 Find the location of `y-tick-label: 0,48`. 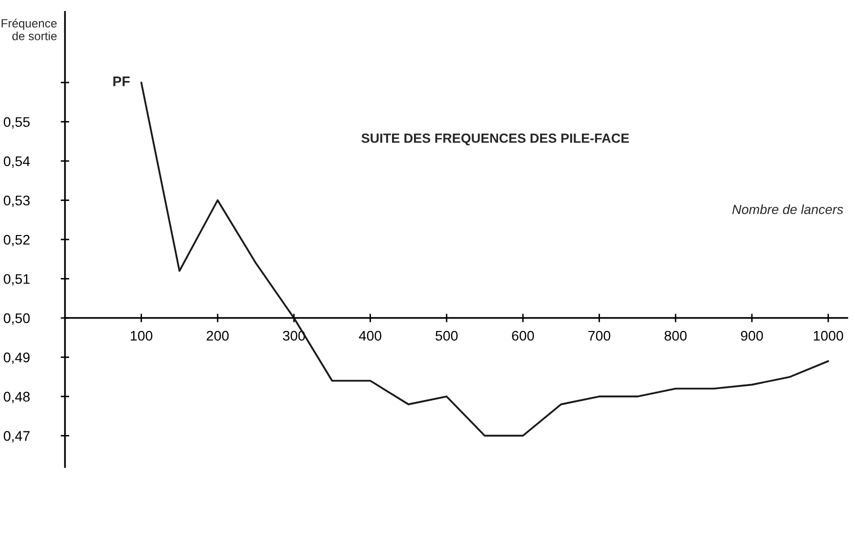

y-tick-label: 0,48 is located at coordinates (17, 398).